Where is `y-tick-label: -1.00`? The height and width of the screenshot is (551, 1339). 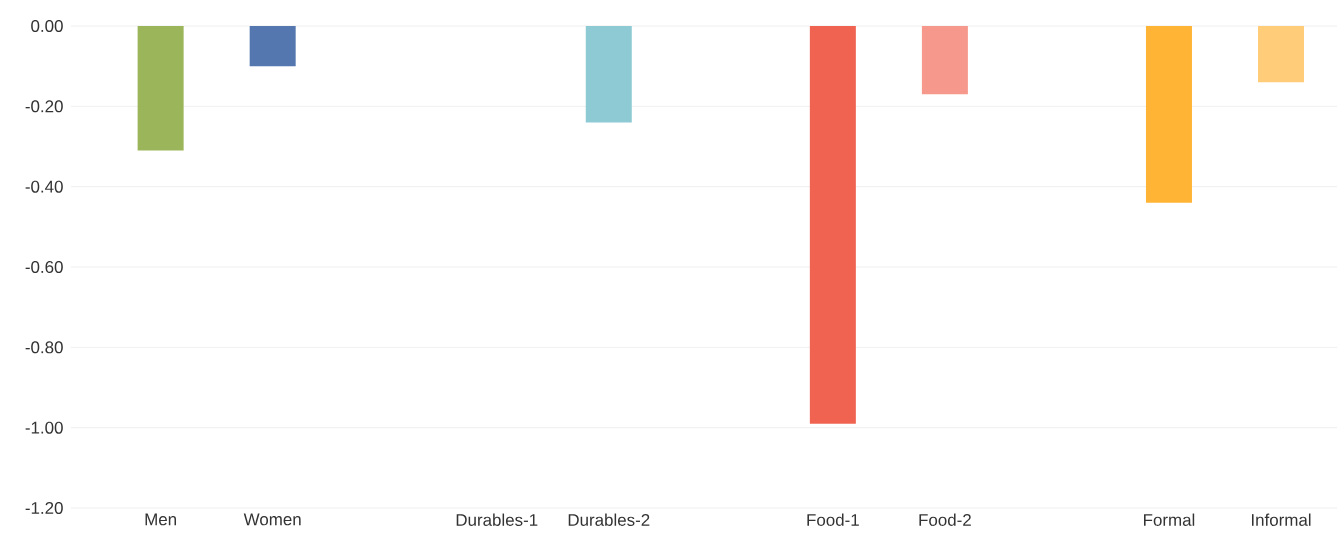 y-tick-label: -1.00 is located at coordinates (44, 427).